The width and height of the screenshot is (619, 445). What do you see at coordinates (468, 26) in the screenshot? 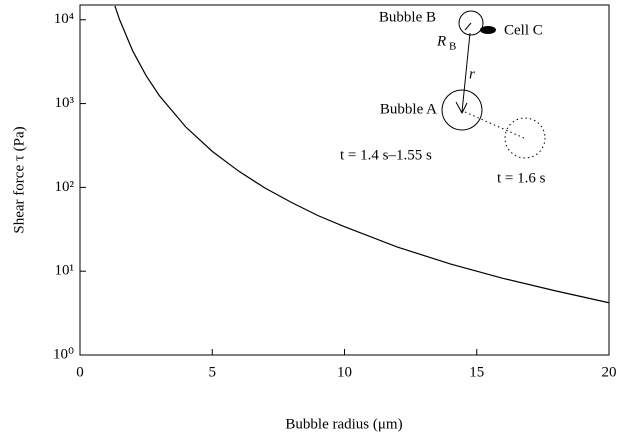
I see `radius-line` at bounding box center [468, 26].